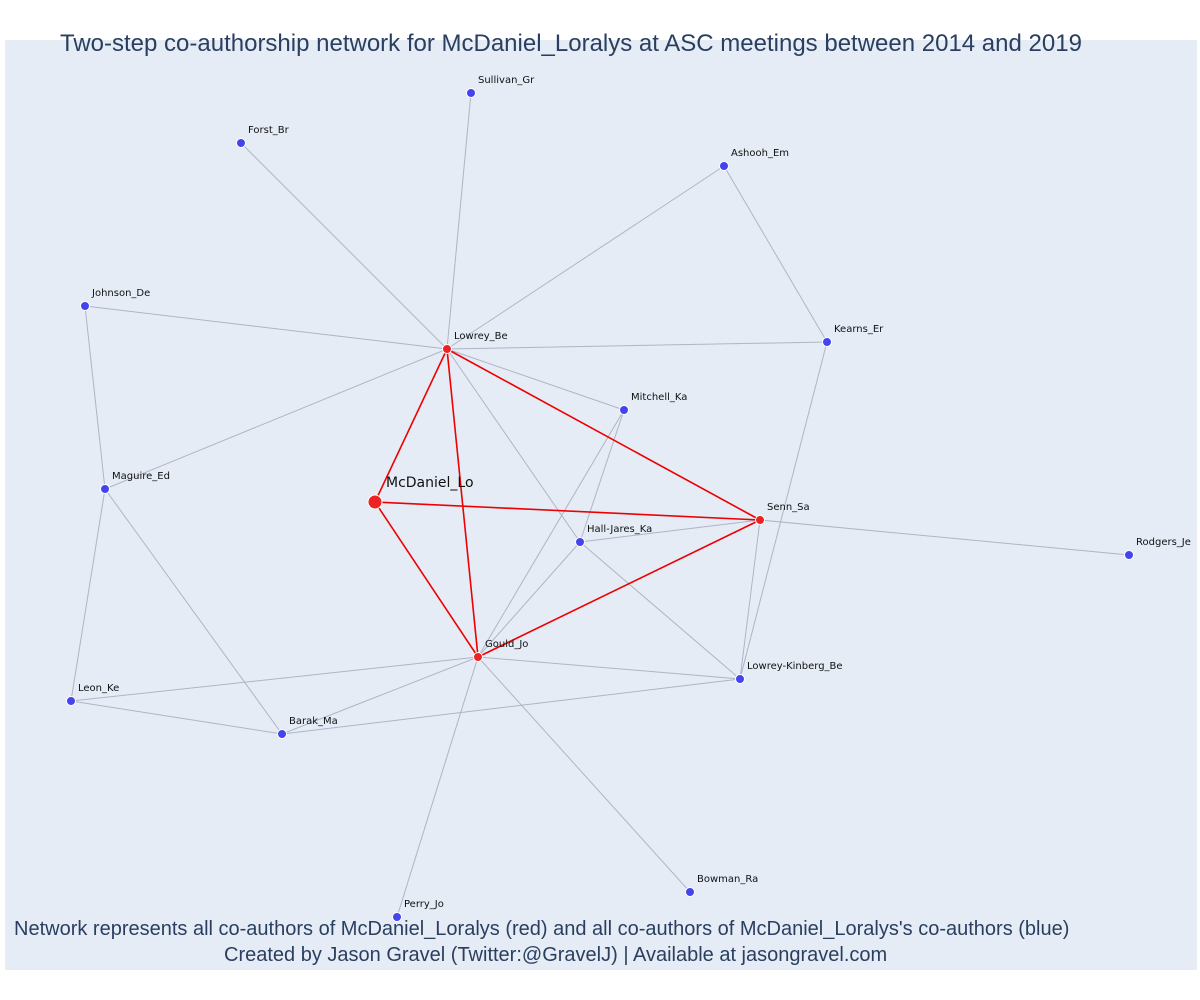  I want to click on node-label-Mitchell_Ka: Mitchell_Ka, so click(659, 397).